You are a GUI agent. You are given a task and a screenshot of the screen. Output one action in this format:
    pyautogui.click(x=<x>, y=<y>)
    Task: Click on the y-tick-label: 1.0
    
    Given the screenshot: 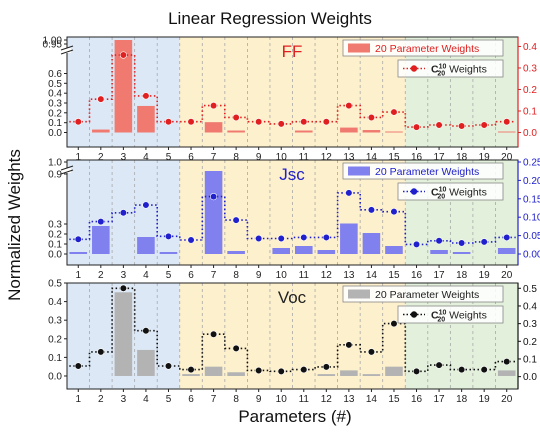 What is the action you would take?
    pyautogui.click(x=55, y=163)
    